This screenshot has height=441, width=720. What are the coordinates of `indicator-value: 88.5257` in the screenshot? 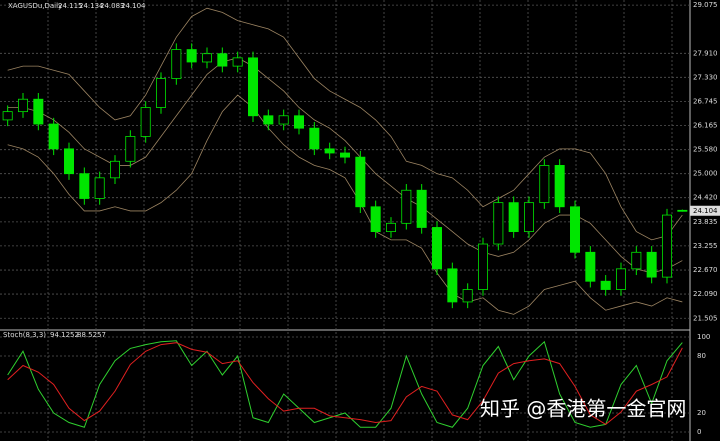 It's located at (91, 335).